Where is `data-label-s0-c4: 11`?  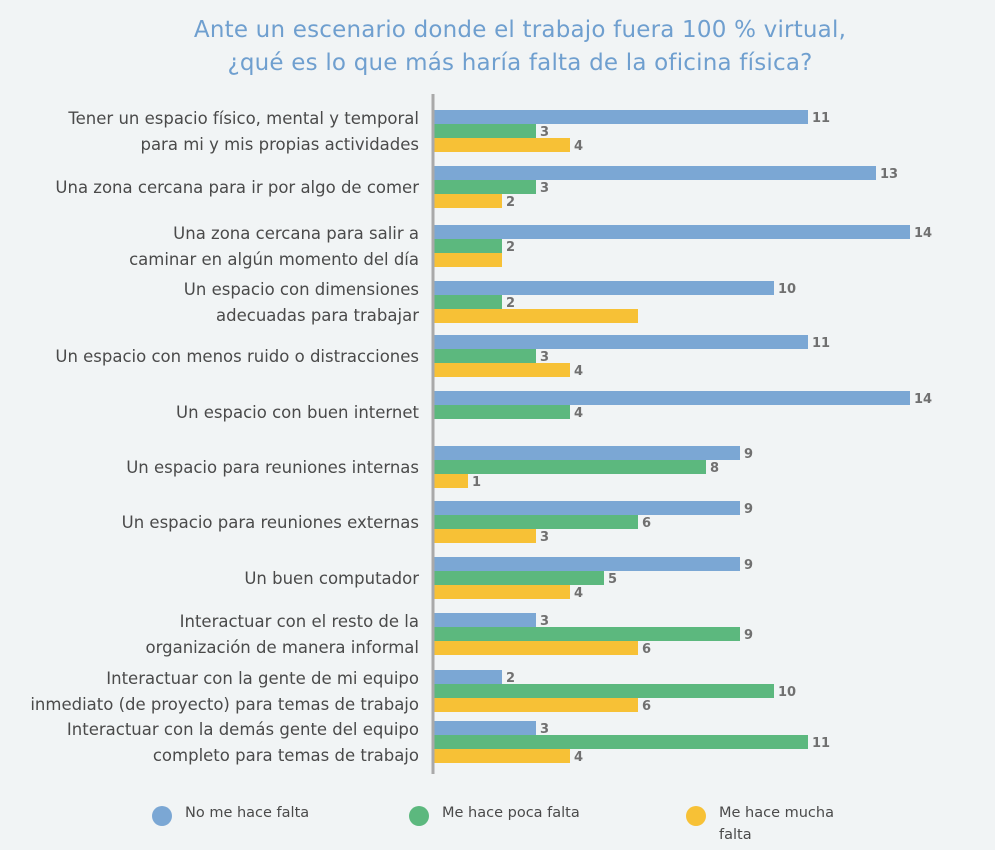
data-label-s0-c4: 11 is located at coordinates (821, 343).